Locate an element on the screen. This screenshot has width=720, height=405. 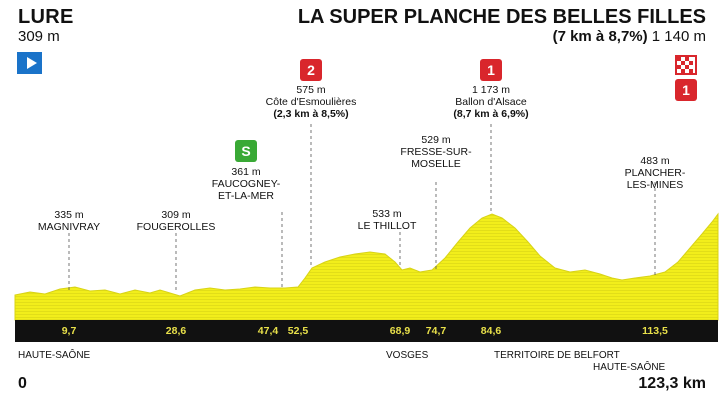
region-label: VOSGES is located at coordinates (407, 355).